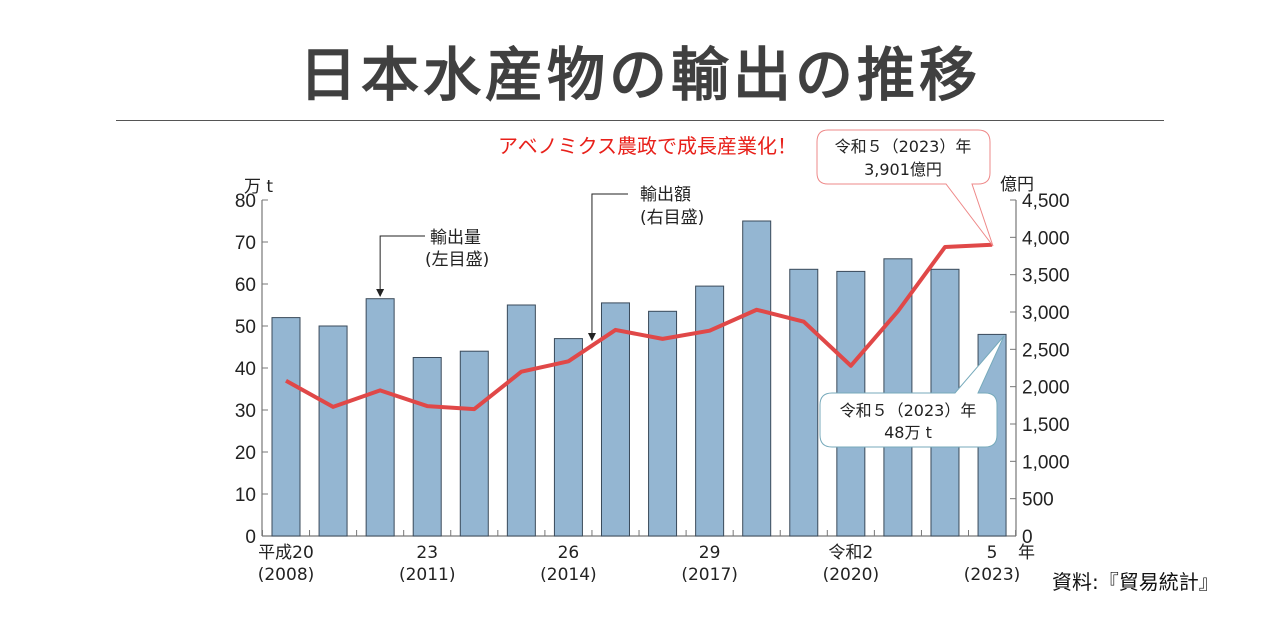  What do you see at coordinates (1026, 553) in the screenshot?
I see `x-axis-unit: 年` at bounding box center [1026, 553].